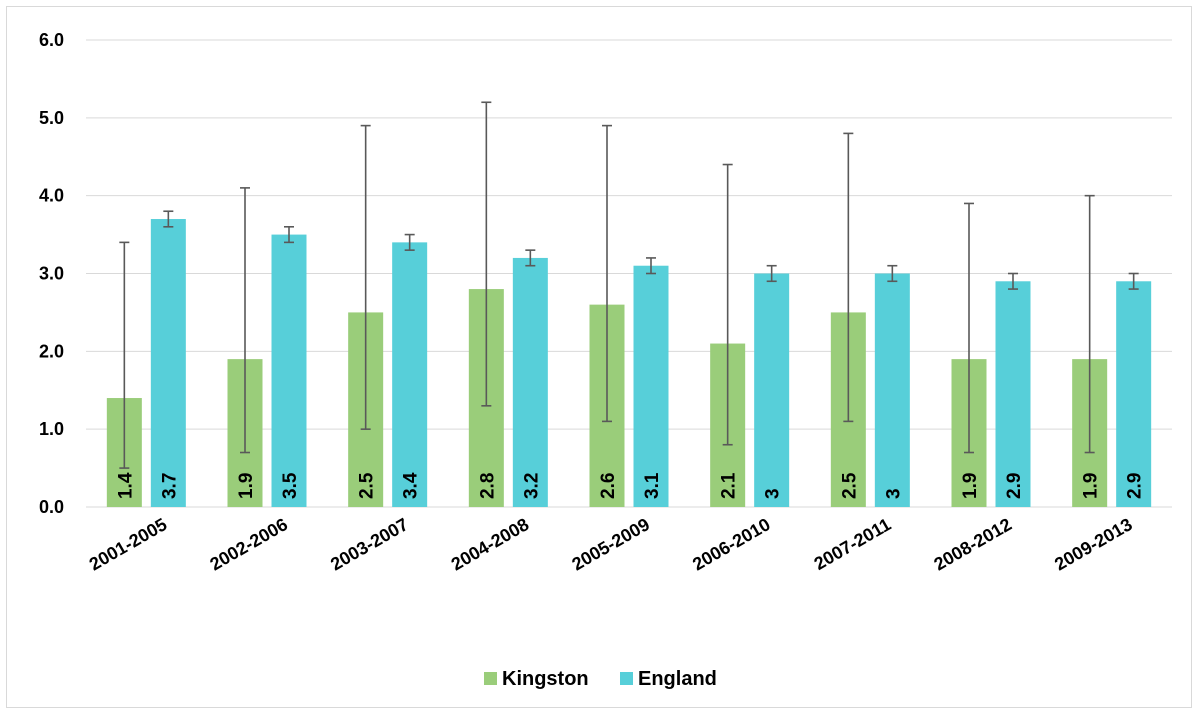 This screenshot has height=716, width=1200. What do you see at coordinates (248, 544) in the screenshot?
I see `x-tick-label: 2002-2006` at bounding box center [248, 544].